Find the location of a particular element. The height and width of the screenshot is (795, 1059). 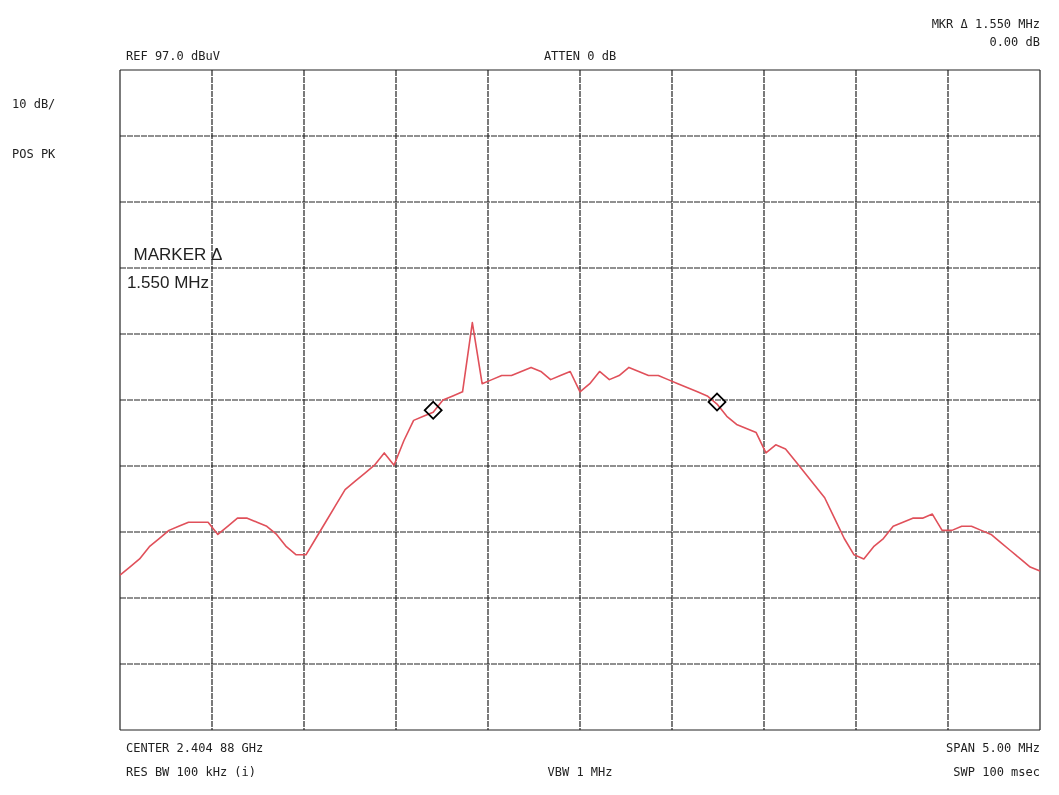

text: POS PK is located at coordinates (34, 154).